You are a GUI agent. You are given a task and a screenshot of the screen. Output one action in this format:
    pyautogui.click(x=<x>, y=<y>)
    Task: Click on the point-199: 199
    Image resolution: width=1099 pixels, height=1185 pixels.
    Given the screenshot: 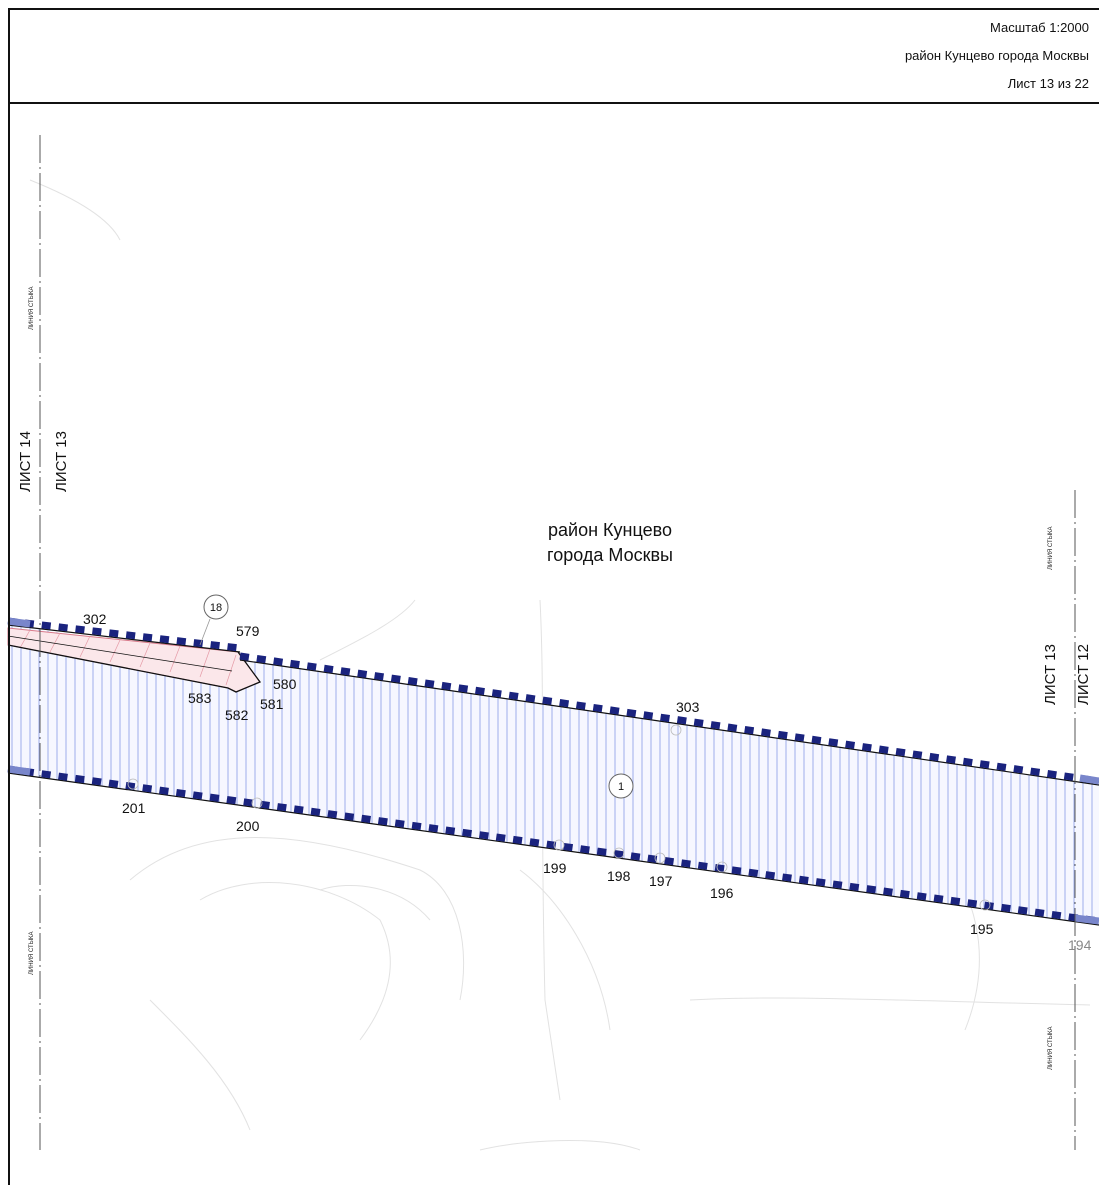 What is the action you would take?
    pyautogui.click(x=555, y=868)
    